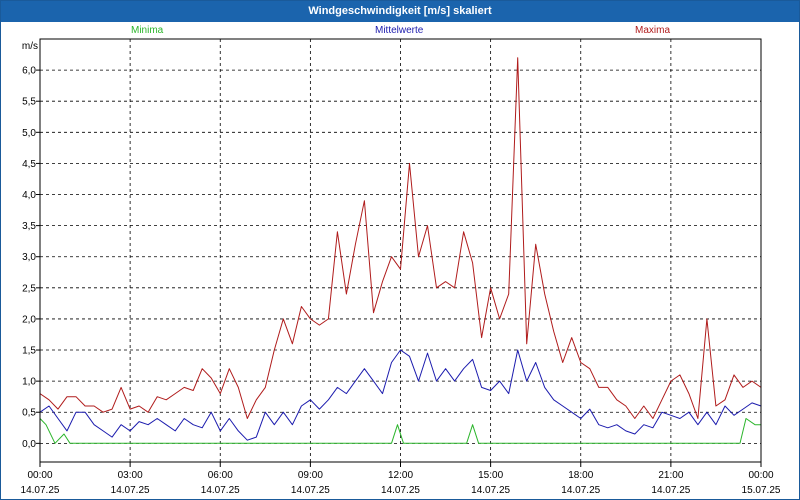 This screenshot has width=800, height=500. Describe the element at coordinates (147, 30) in the screenshot. I see `legend-minima: Minima` at that location.